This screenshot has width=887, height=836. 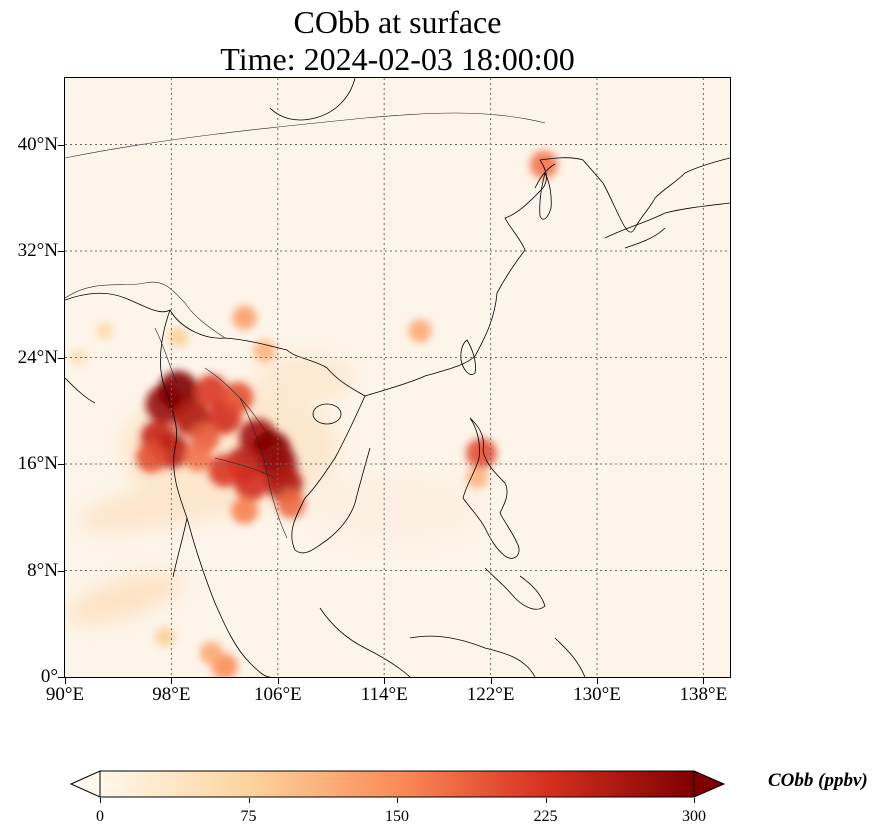 I want to click on colorbar-tick-label: 75, so click(x=248, y=816).